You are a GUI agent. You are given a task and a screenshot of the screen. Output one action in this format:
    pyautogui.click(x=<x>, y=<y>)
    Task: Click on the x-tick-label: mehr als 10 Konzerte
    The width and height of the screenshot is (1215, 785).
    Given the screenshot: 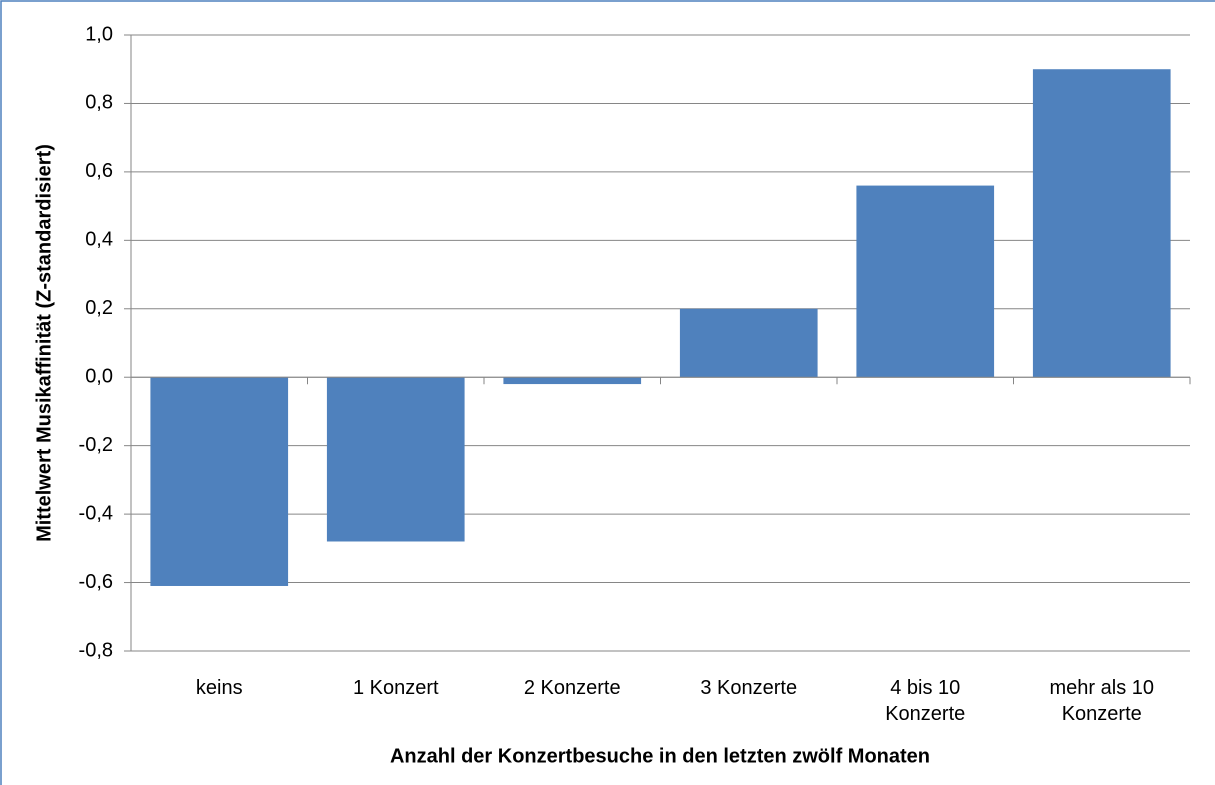 What is the action you would take?
    pyautogui.click(x=1102, y=701)
    